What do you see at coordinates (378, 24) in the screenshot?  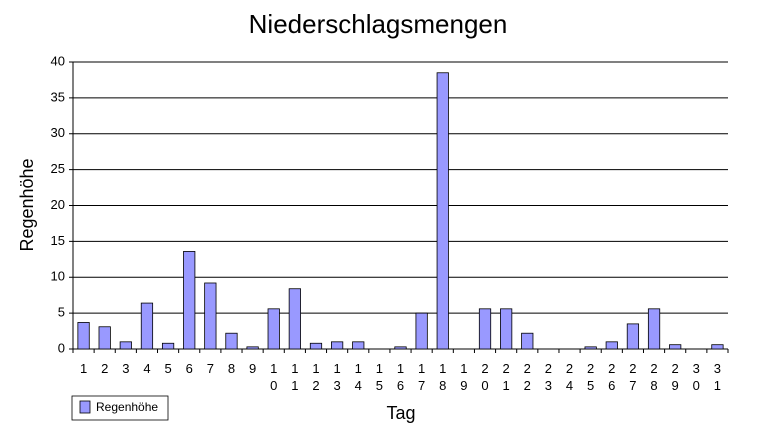 I see `chart-title: Niederschlagsmengen` at bounding box center [378, 24].